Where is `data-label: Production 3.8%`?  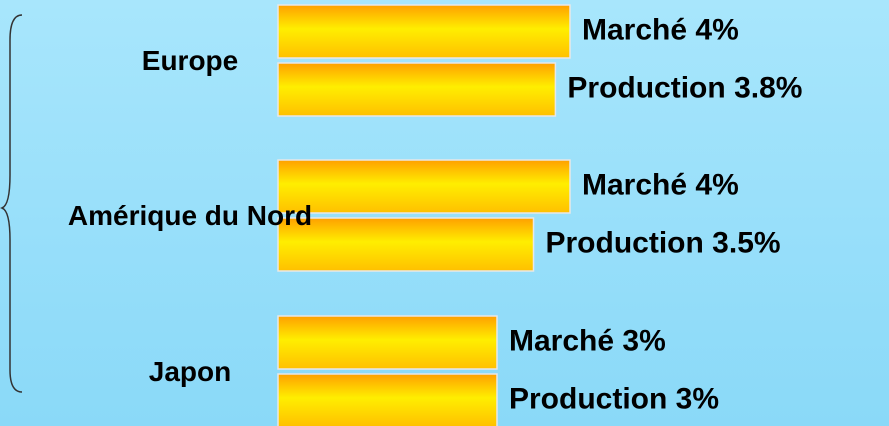 data-label: Production 3.8% is located at coordinates (684, 87).